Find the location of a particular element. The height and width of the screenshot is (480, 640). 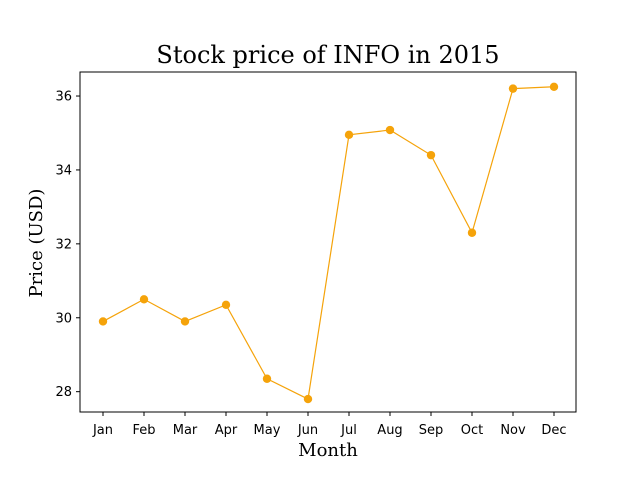

x-axis-label: Month is located at coordinates (328, 450).